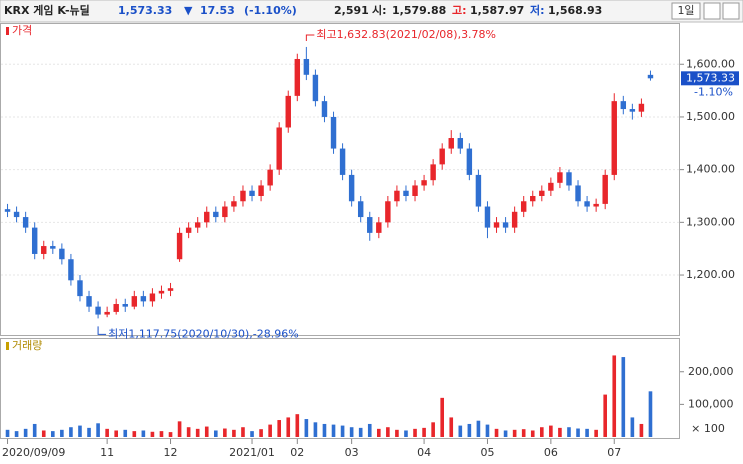  What do you see at coordinates (731, 11) in the screenshot?
I see `close-button` at bounding box center [731, 11].